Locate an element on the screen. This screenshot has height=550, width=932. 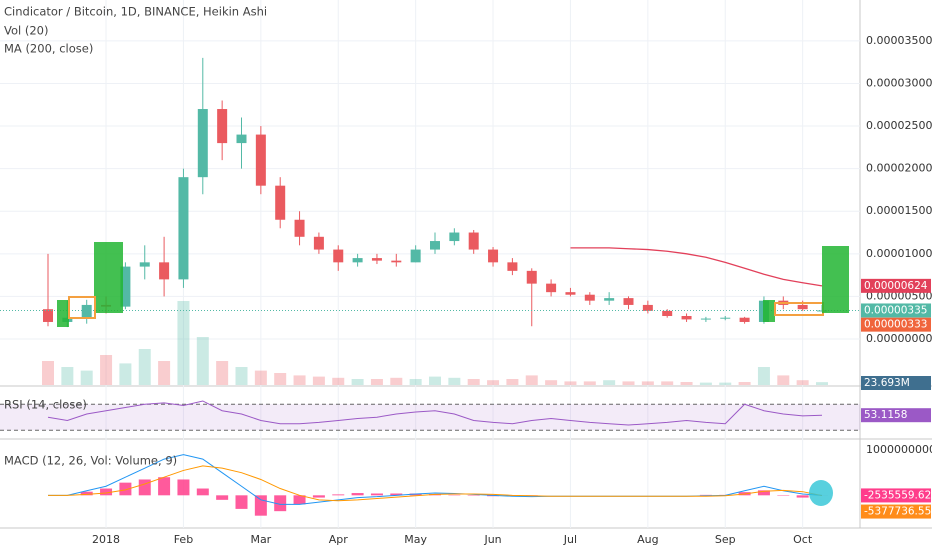
volume-tag is located at coordinates (896, 383).